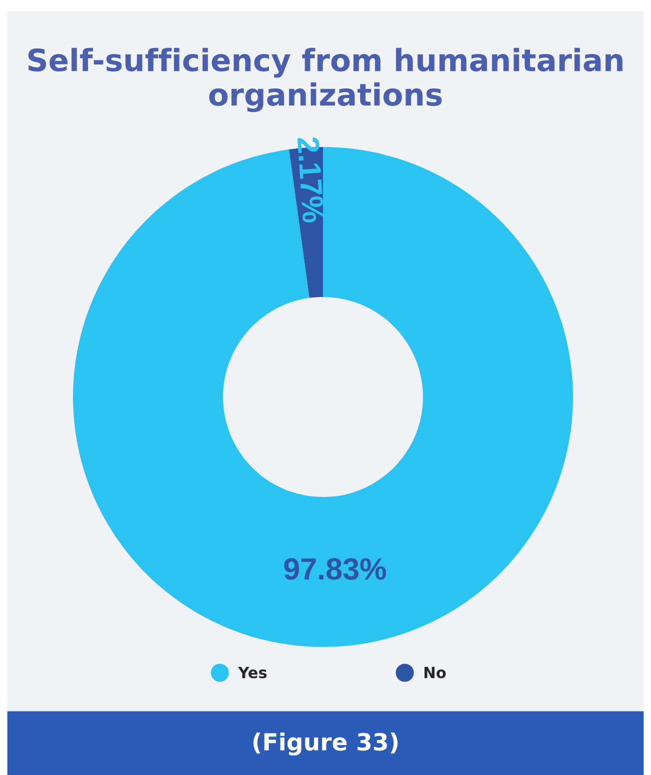 Image resolution: width=651 pixels, height=775 pixels. I want to click on data-label: 2.17%, so click(310, 179).